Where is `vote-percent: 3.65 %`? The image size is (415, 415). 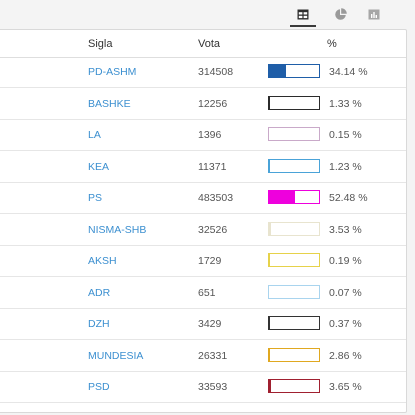
vote-percent: 3.65 % is located at coordinates (345, 387).